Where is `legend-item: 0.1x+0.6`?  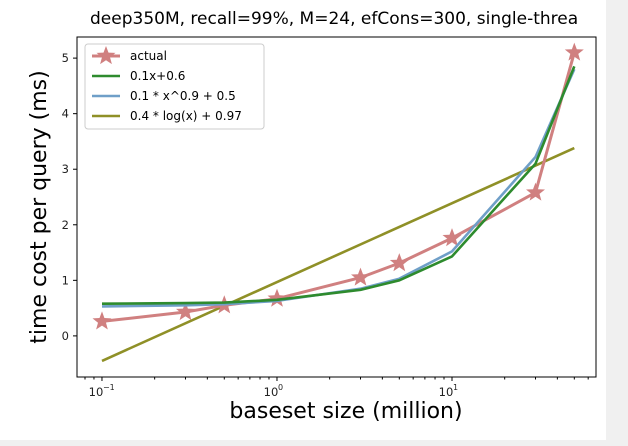 legend-item: 0.1x+0.6 is located at coordinates (138, 76).